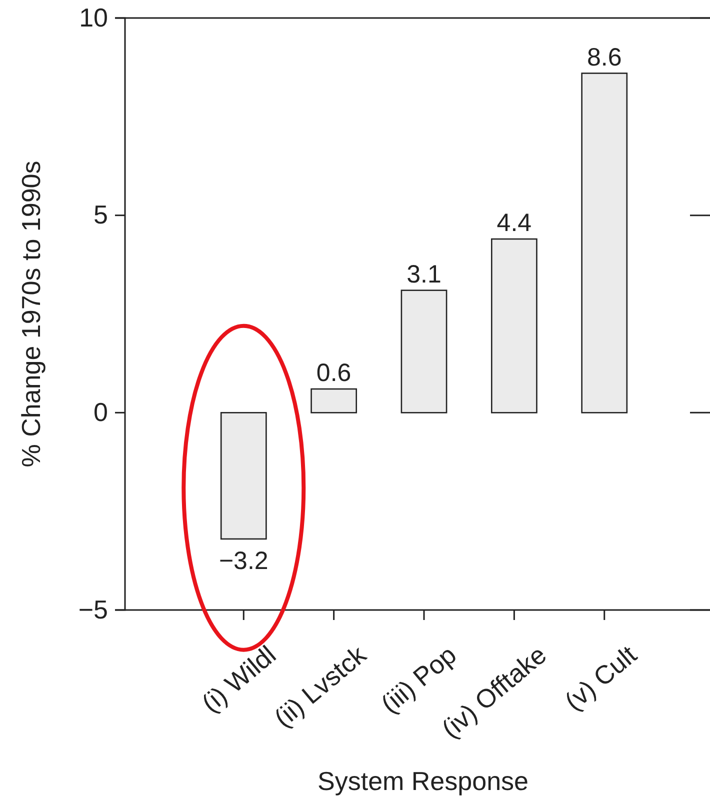 The image size is (710, 801). I want to click on data-label: 4.4, so click(514, 223).